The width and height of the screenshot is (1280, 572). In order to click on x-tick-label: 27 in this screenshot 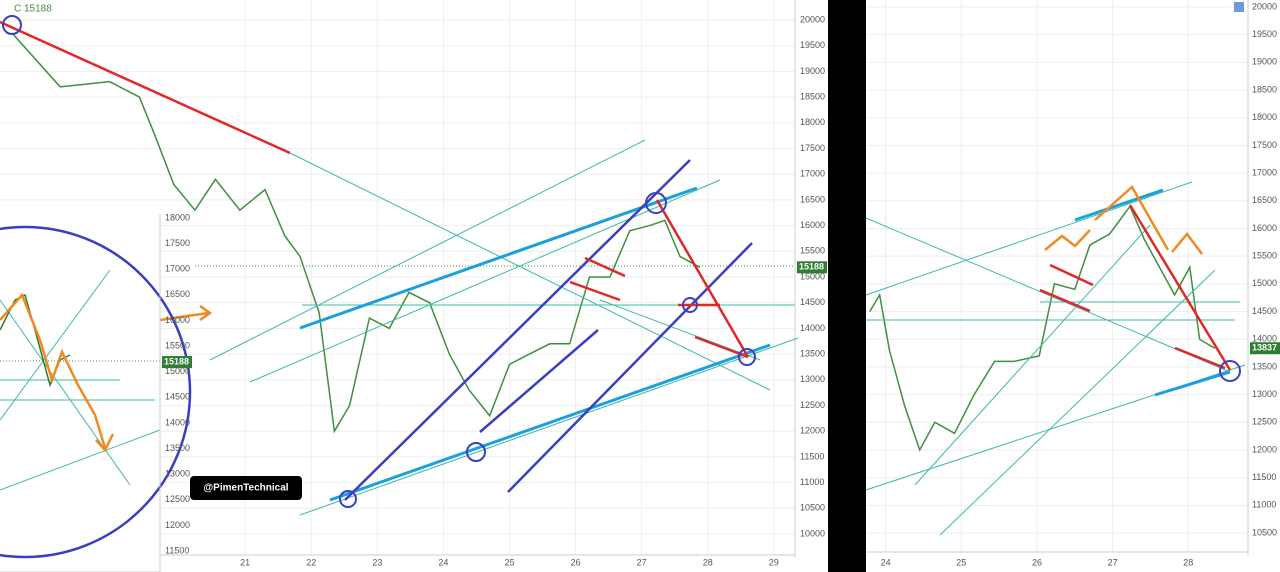, I will do `click(1113, 562)`.